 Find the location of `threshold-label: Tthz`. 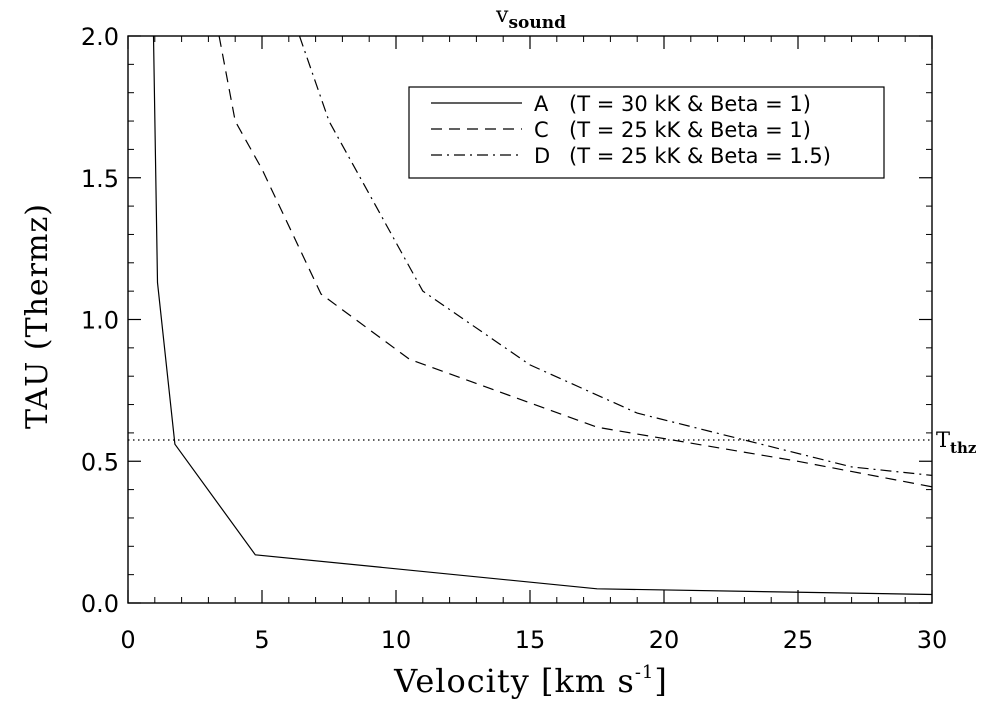

threshold-label: Tthz is located at coordinates (956, 442).